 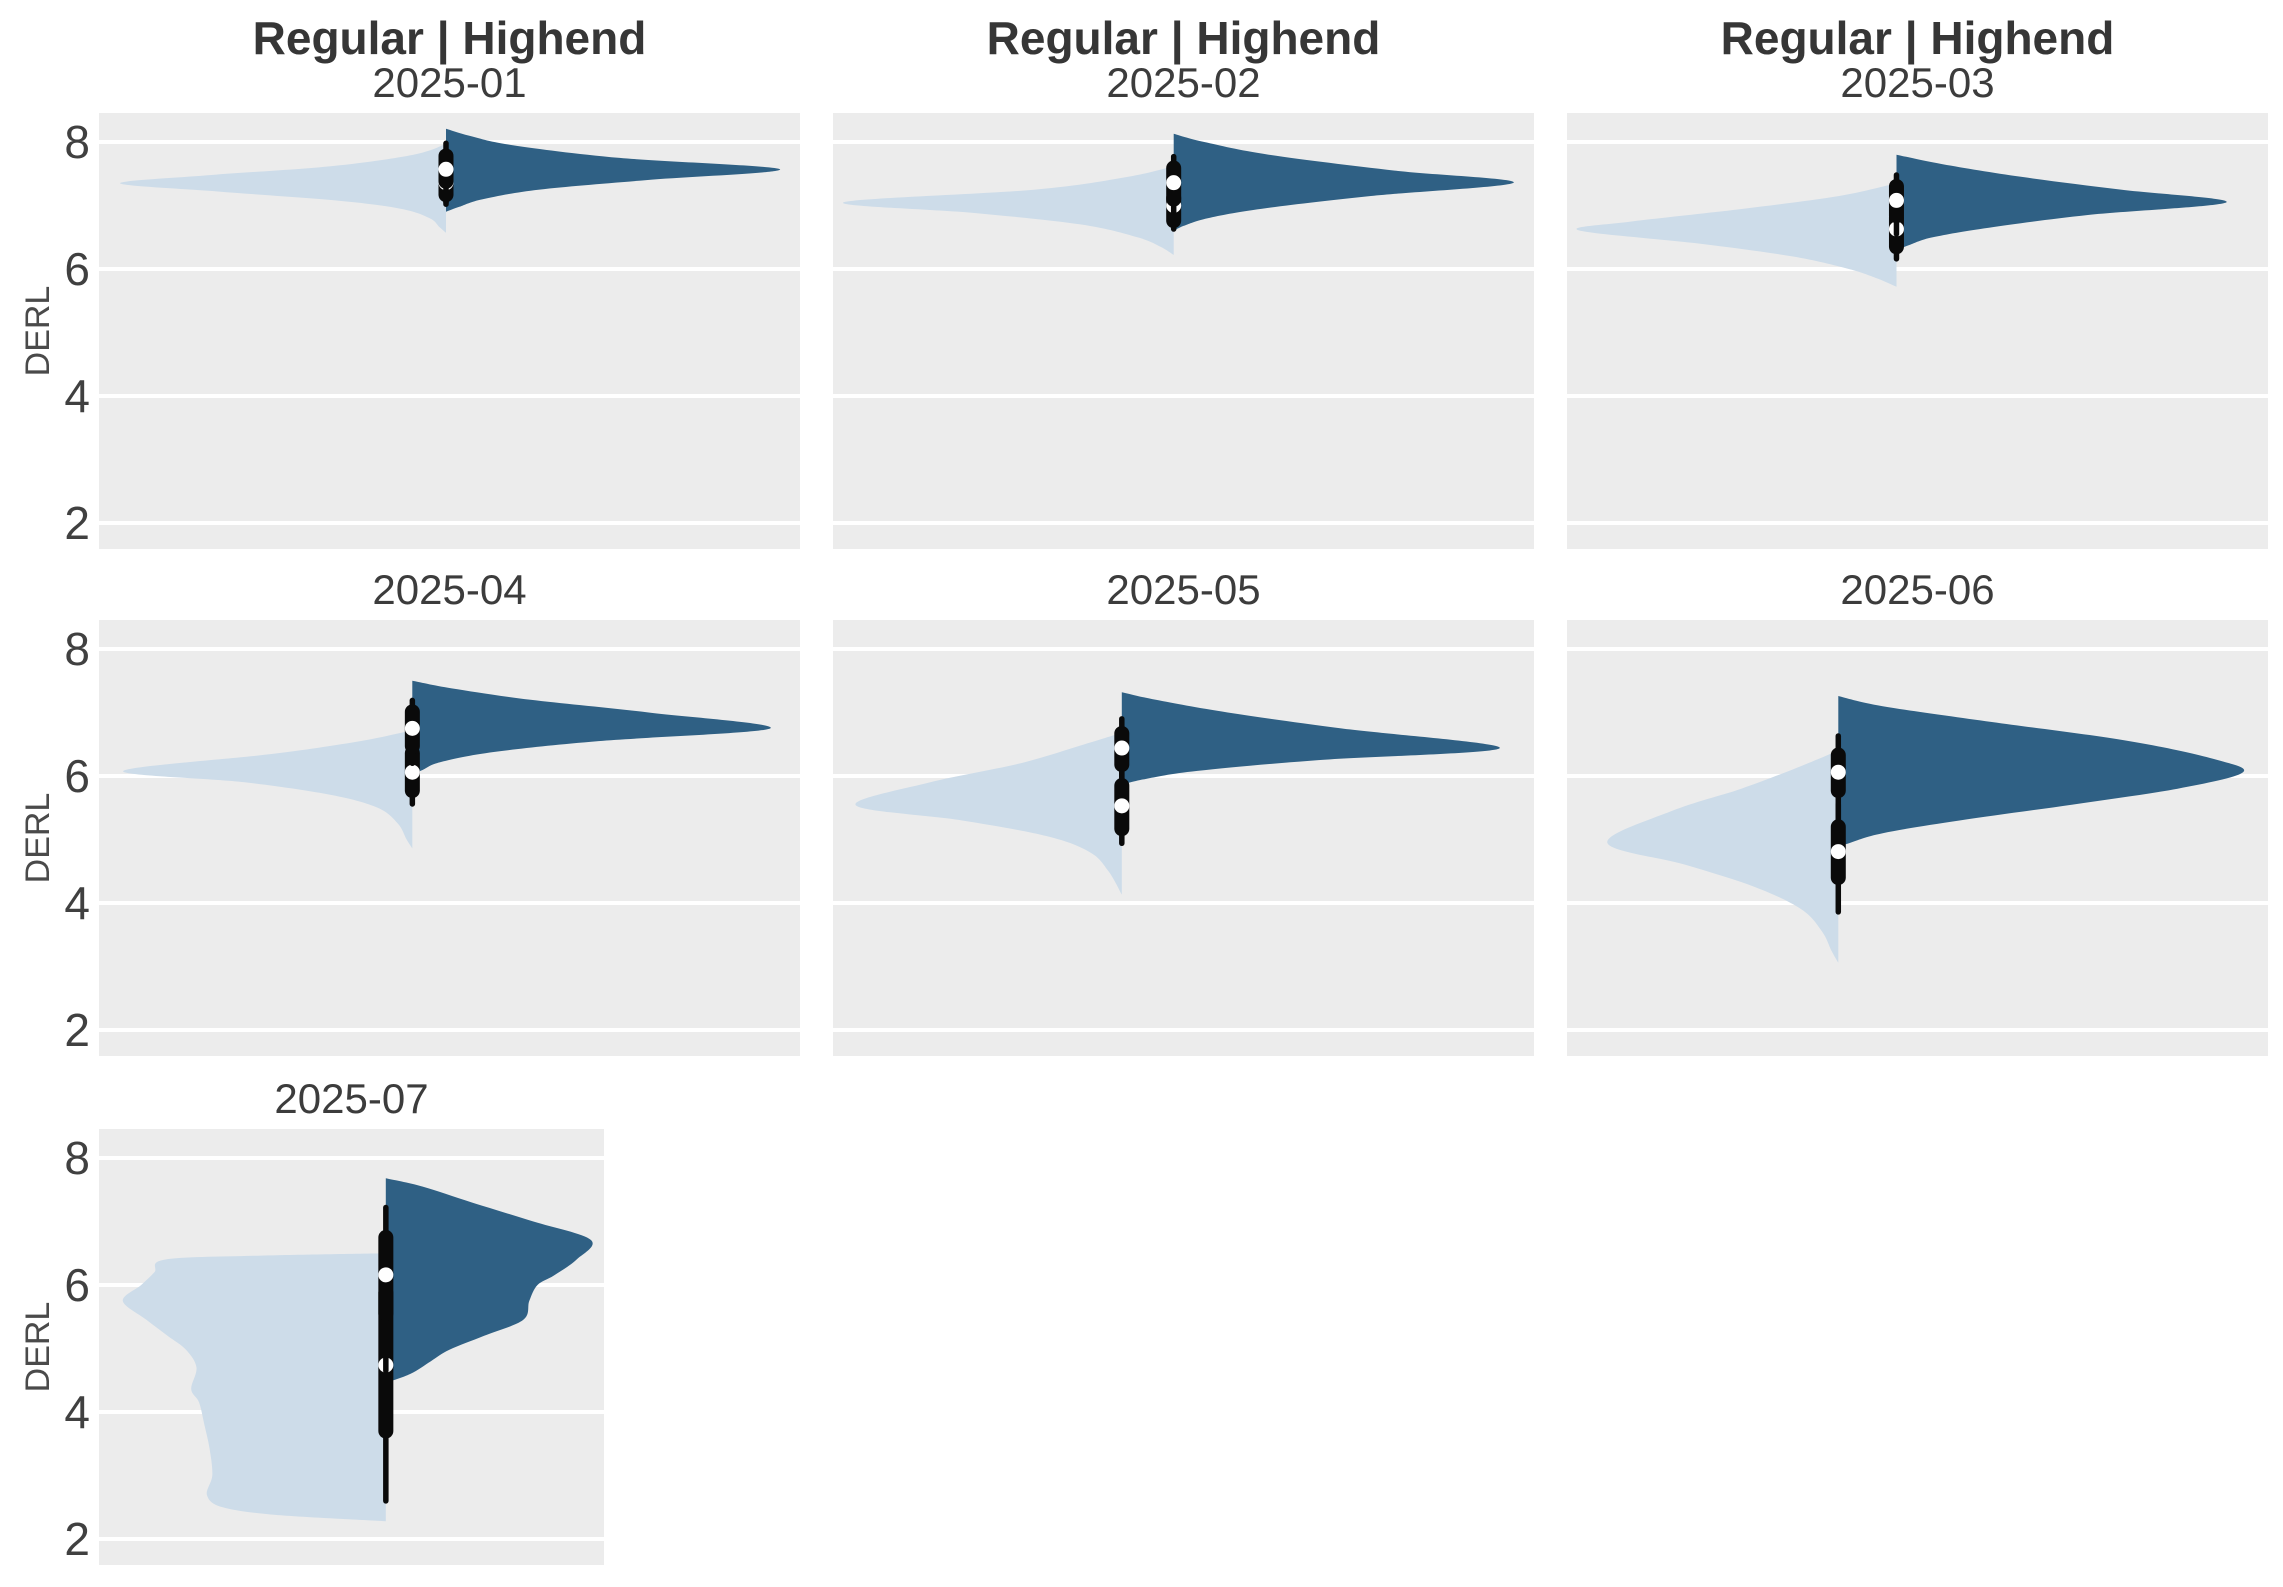 I want to click on facet-subtitle: 2025-05, so click(x=1183, y=589).